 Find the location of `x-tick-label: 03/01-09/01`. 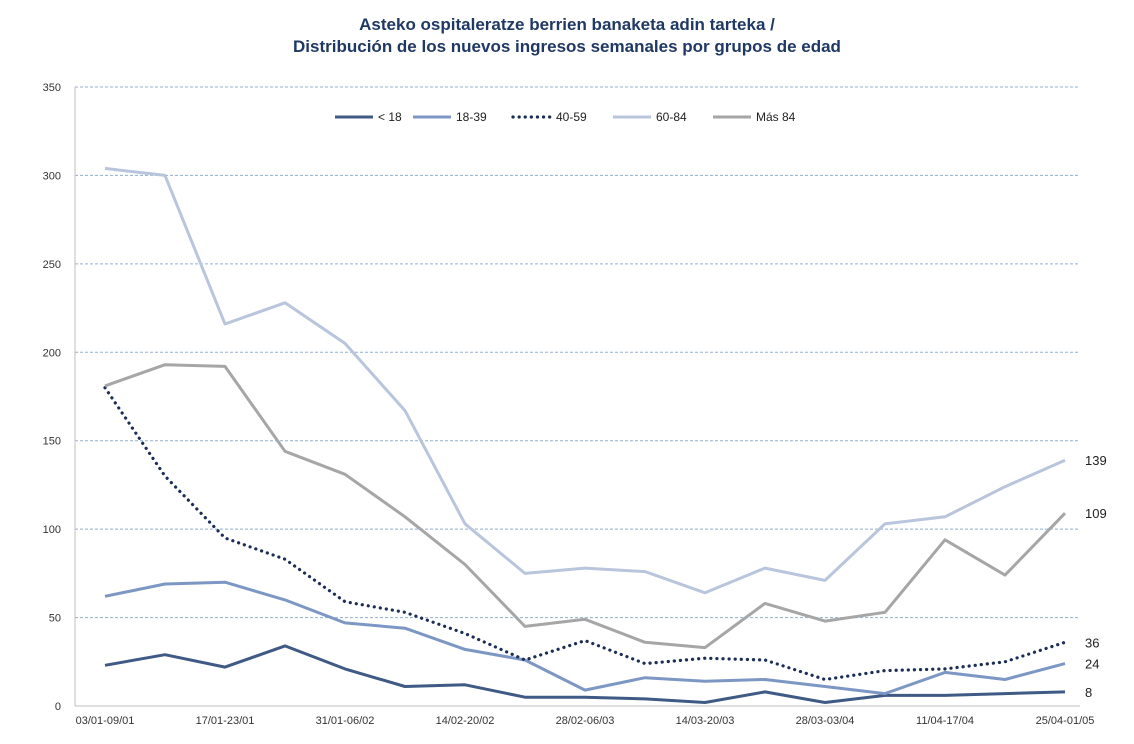

x-tick-label: 03/01-09/01 is located at coordinates (105, 721).